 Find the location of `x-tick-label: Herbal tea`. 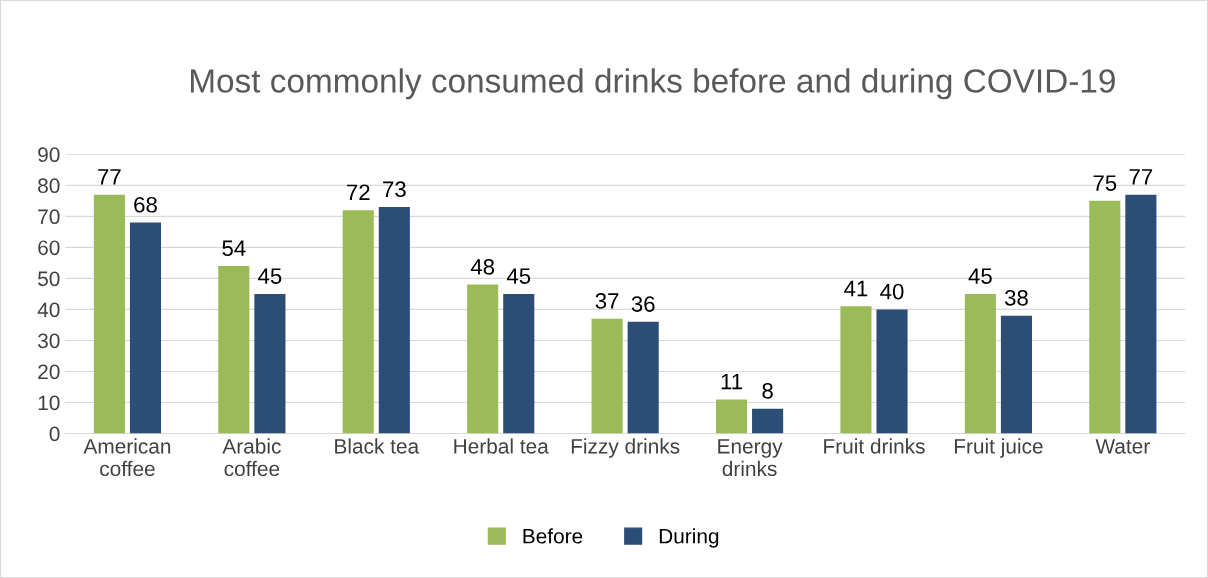

x-tick-label: Herbal tea is located at coordinates (501, 446).